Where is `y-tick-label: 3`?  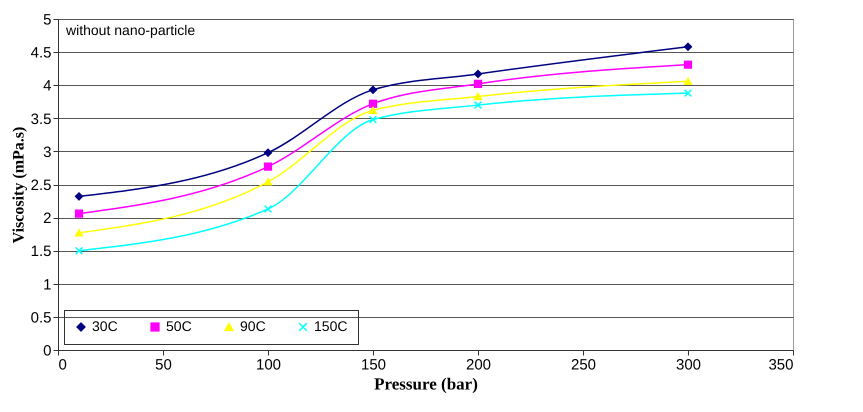 y-tick-label: 3 is located at coordinates (47, 152).